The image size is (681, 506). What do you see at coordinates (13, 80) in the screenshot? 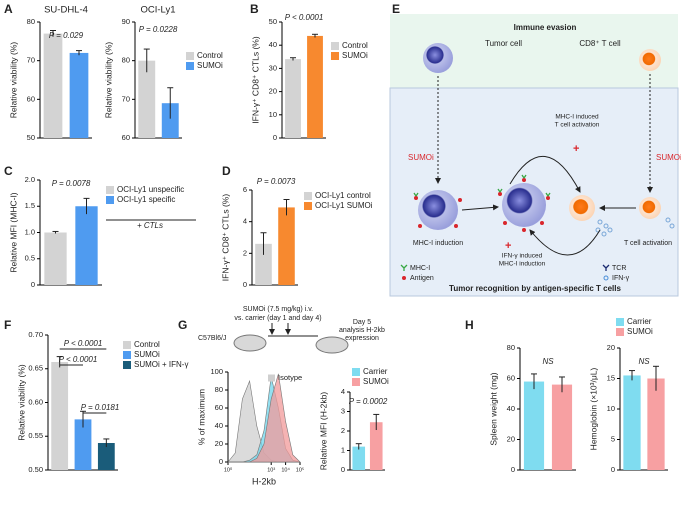
I see `y-axis-label: Relative viability (%)` at bounding box center [13, 80].